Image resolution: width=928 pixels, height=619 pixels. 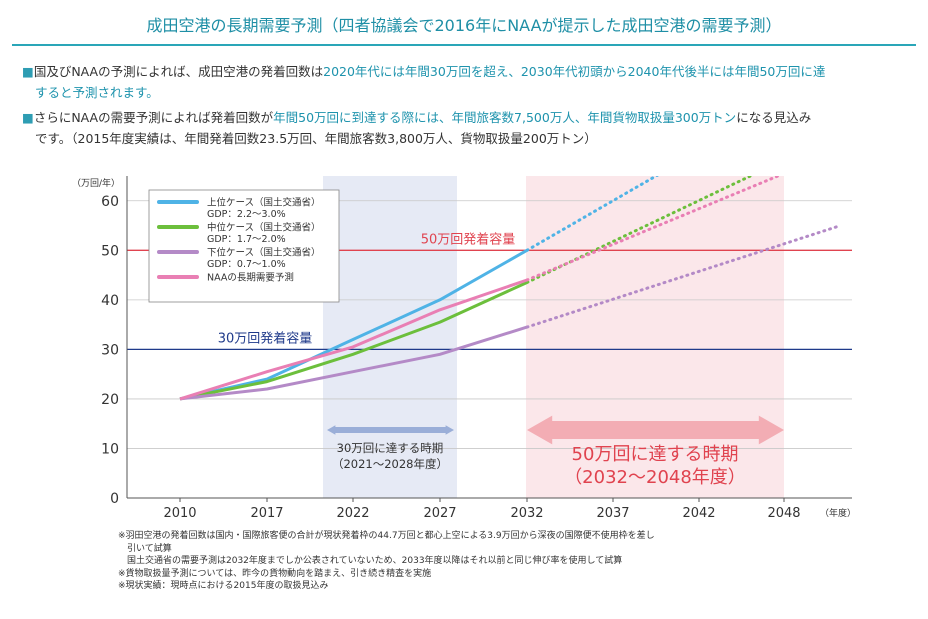 What do you see at coordinates (110, 202) in the screenshot?
I see `y-tick-label: 60` at bounding box center [110, 202].